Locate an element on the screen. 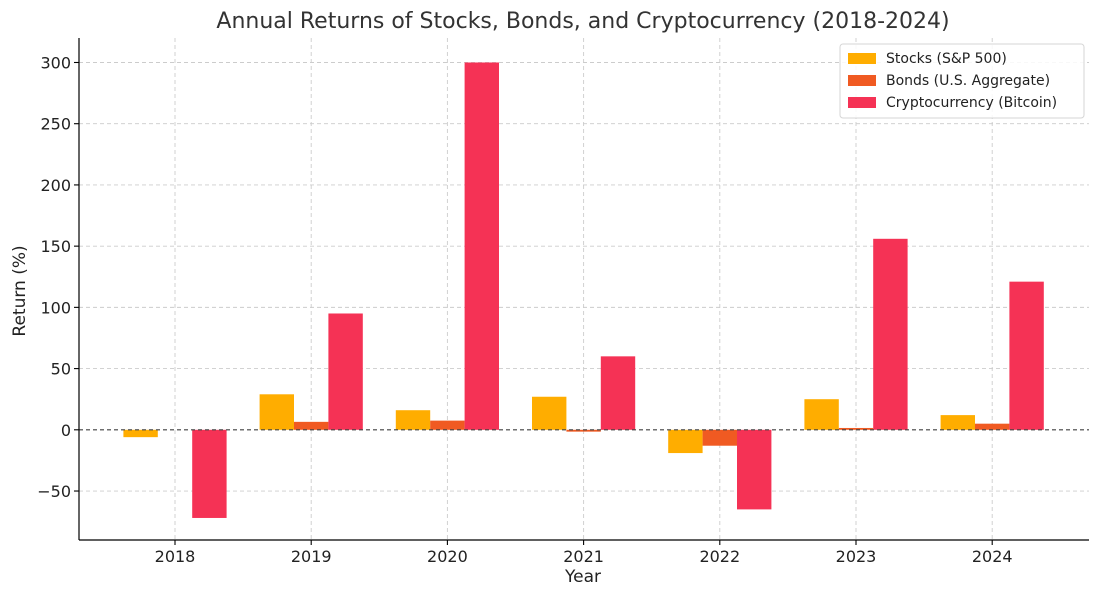  x-tick-label: 2022 is located at coordinates (719, 556).